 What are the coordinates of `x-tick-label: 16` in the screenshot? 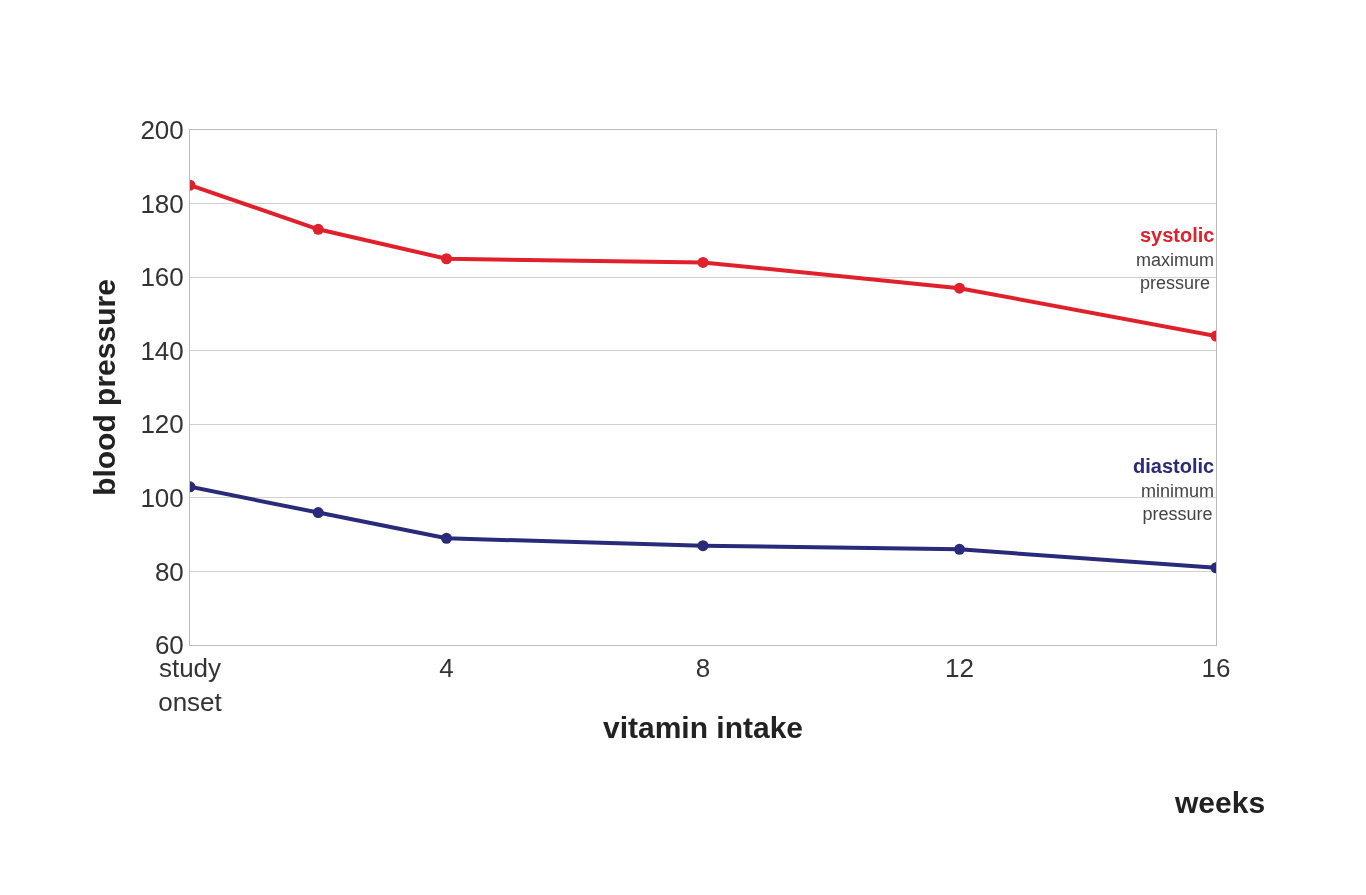 It's located at (1216, 668).